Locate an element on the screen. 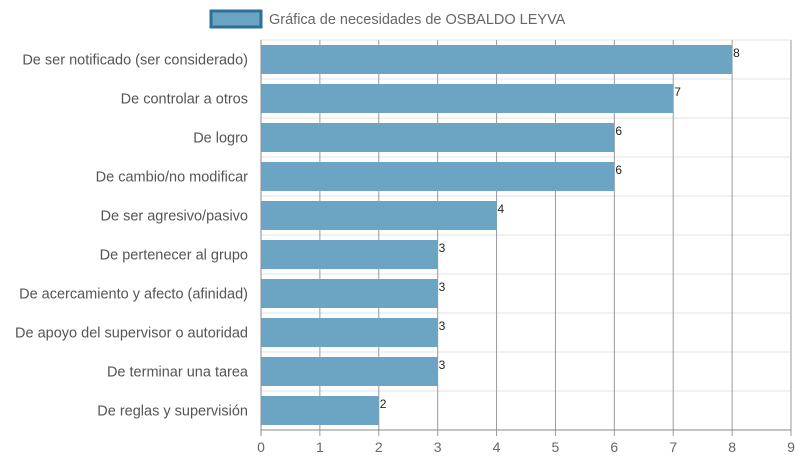  legend-swatch is located at coordinates (236, 19).